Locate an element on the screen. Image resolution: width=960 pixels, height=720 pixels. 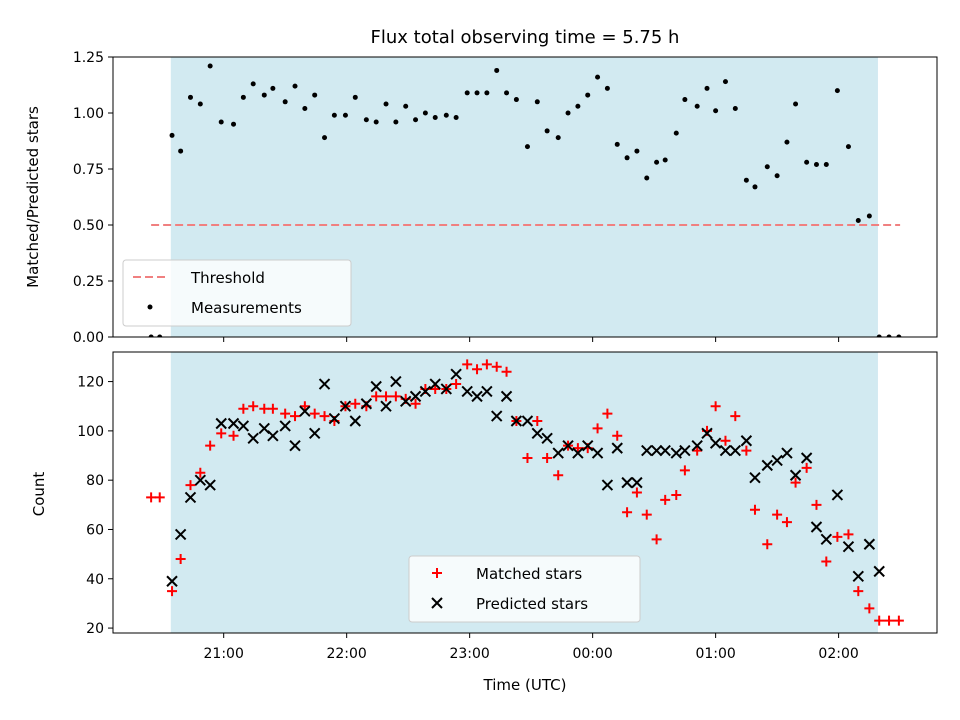
legend-threshold-label: Threshold is located at coordinates (227, 278).